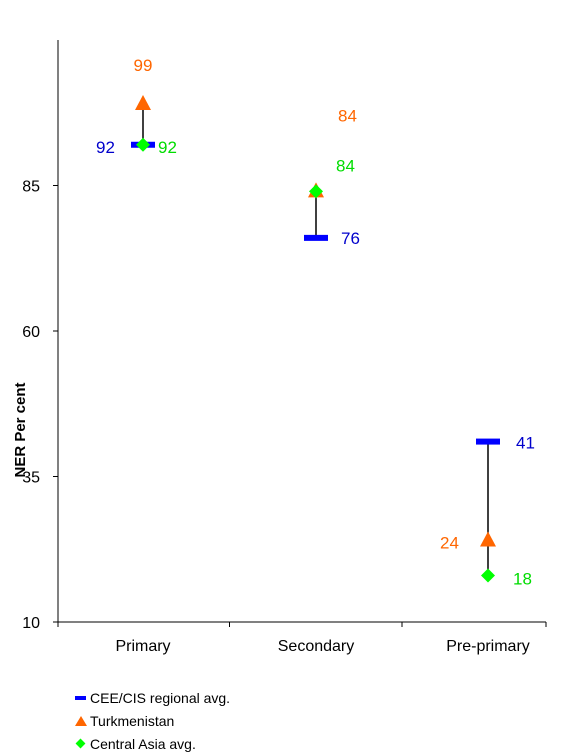 This screenshot has height=756, width=563. I want to click on y-tick-label: 60, so click(31, 332).